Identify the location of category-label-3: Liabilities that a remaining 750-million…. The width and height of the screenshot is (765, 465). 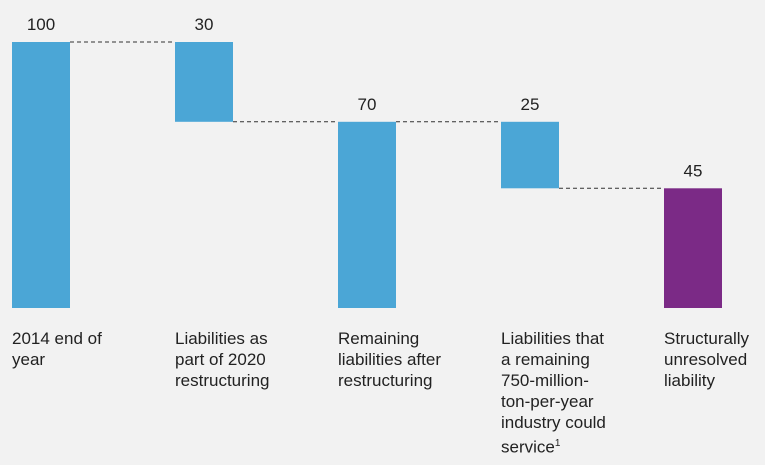
(556, 393).